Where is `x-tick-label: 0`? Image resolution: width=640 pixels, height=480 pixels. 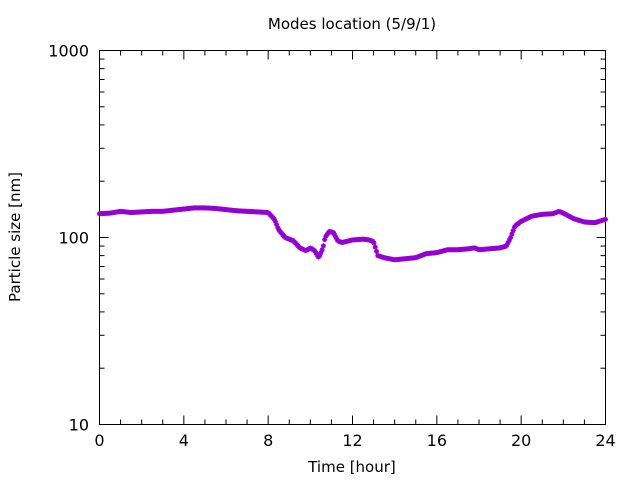 x-tick-label: 0 is located at coordinates (99, 440).